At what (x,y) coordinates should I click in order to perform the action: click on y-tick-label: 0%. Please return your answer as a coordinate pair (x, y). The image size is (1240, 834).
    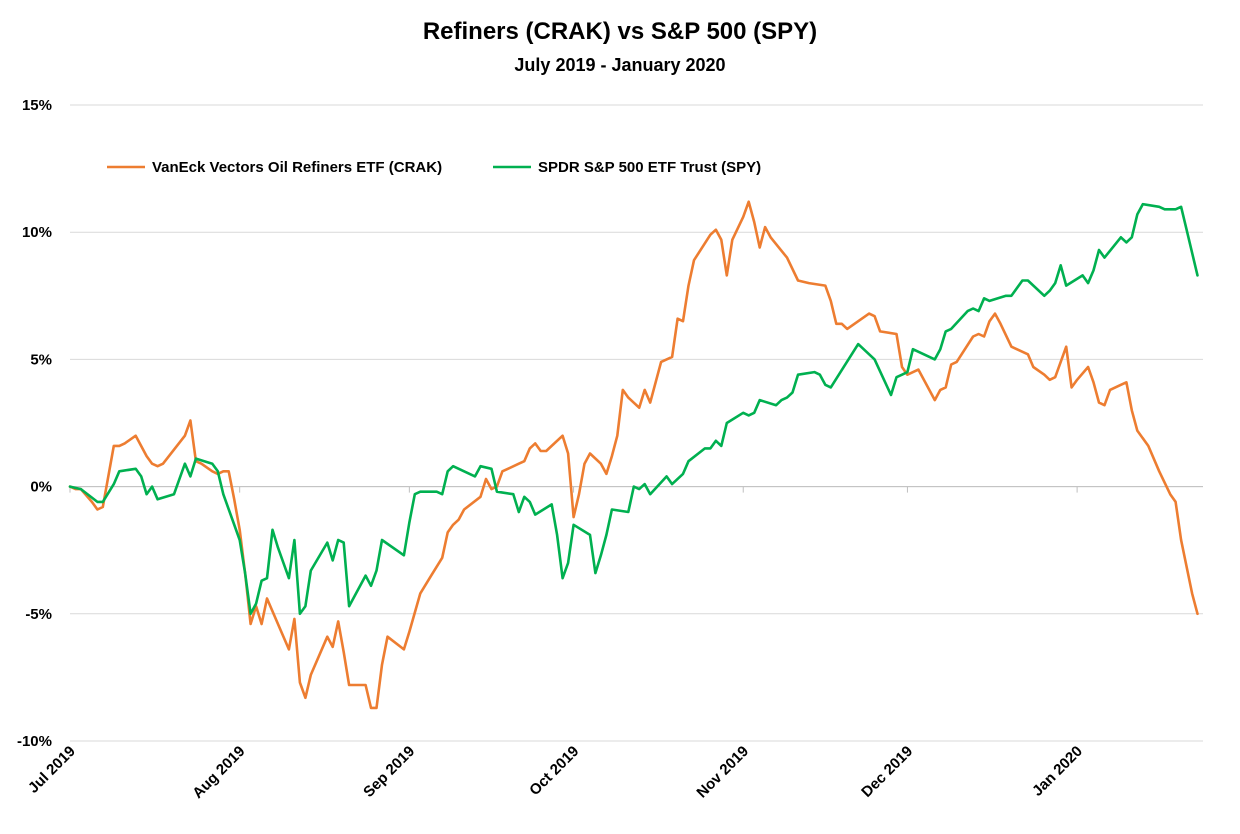
    Looking at the image, I should click on (41, 487).